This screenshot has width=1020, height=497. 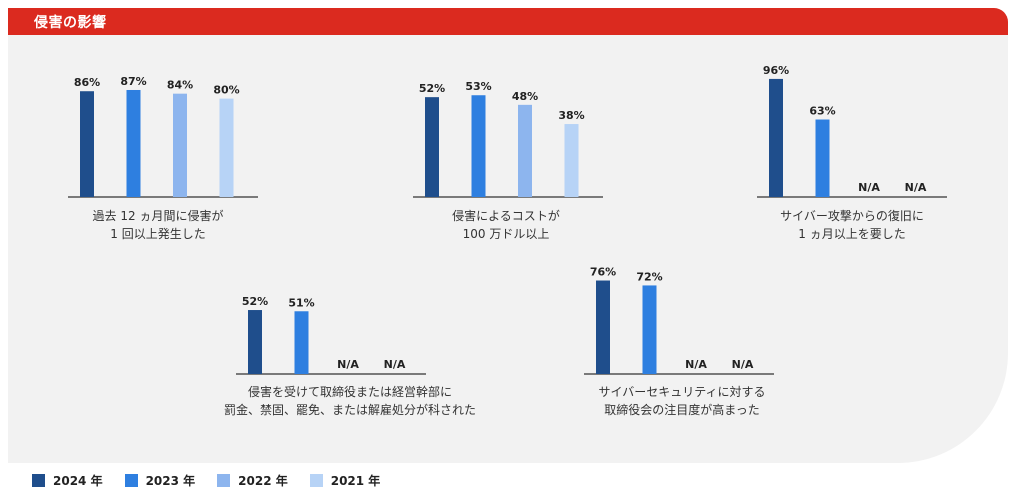 I want to click on chart-4-label-1: 52%, so click(x=255, y=301).